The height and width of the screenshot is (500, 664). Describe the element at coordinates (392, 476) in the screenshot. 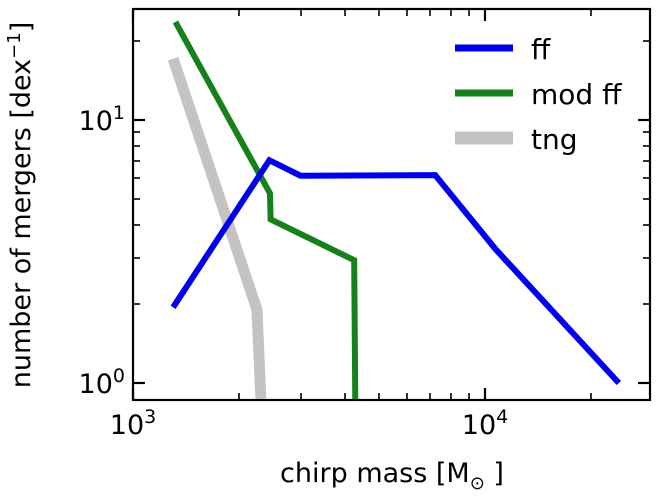

I see `x-axis-title: chirp mass [M⊙ ]` at that location.